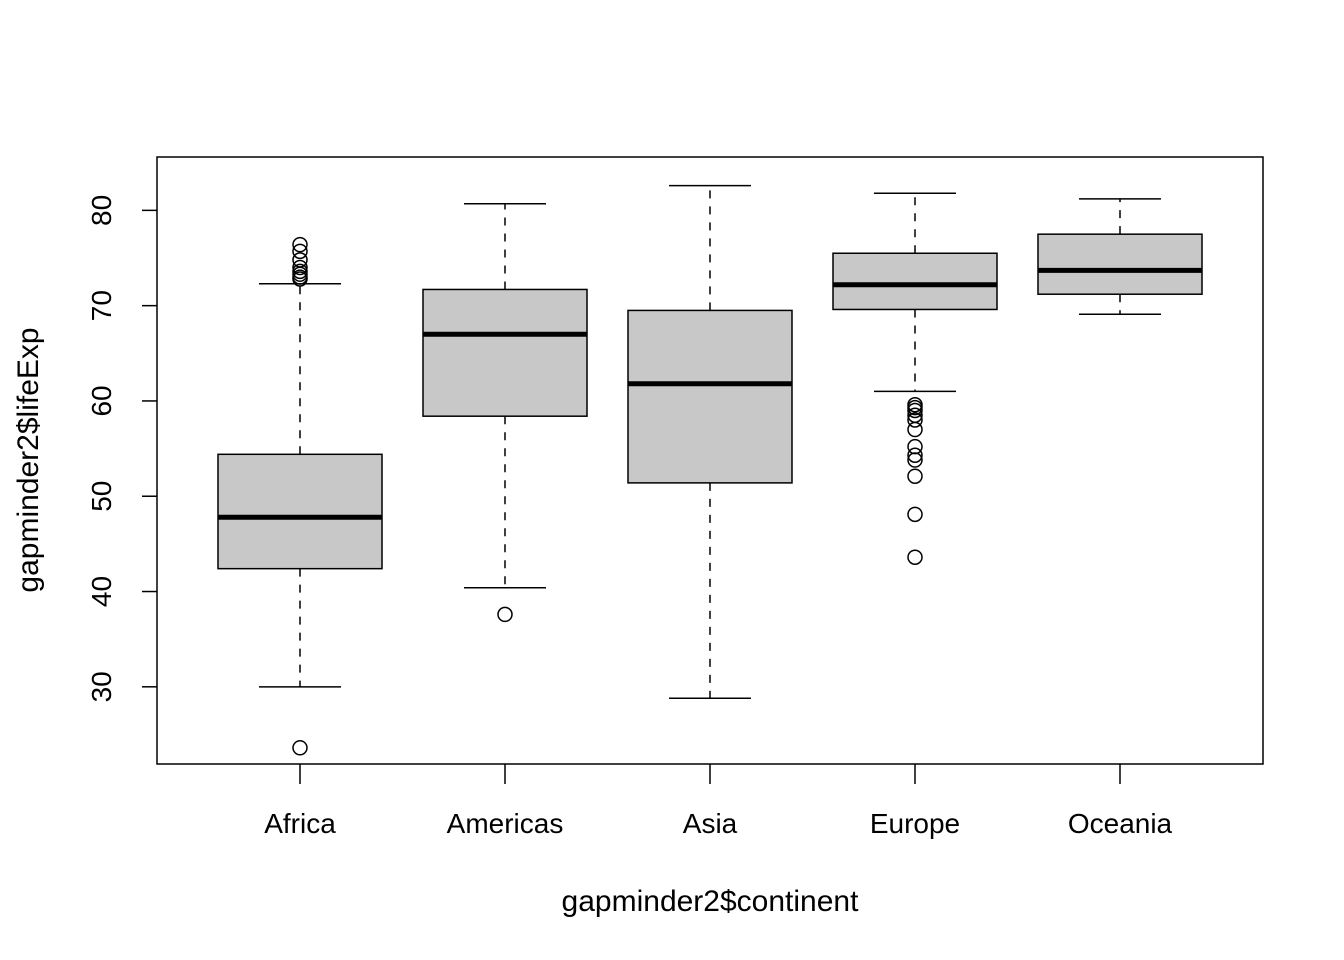 Image resolution: width=1344 pixels, height=960 pixels. What do you see at coordinates (1120, 823) in the screenshot?
I see `x-tick-label: Oceania` at bounding box center [1120, 823].